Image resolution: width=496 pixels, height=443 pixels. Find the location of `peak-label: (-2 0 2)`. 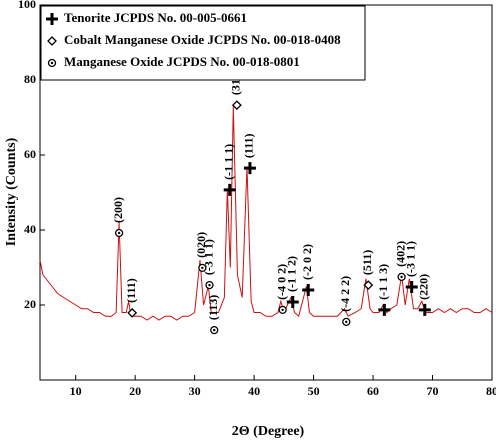

peak-label: (-2 0 2) is located at coordinates (307, 262).